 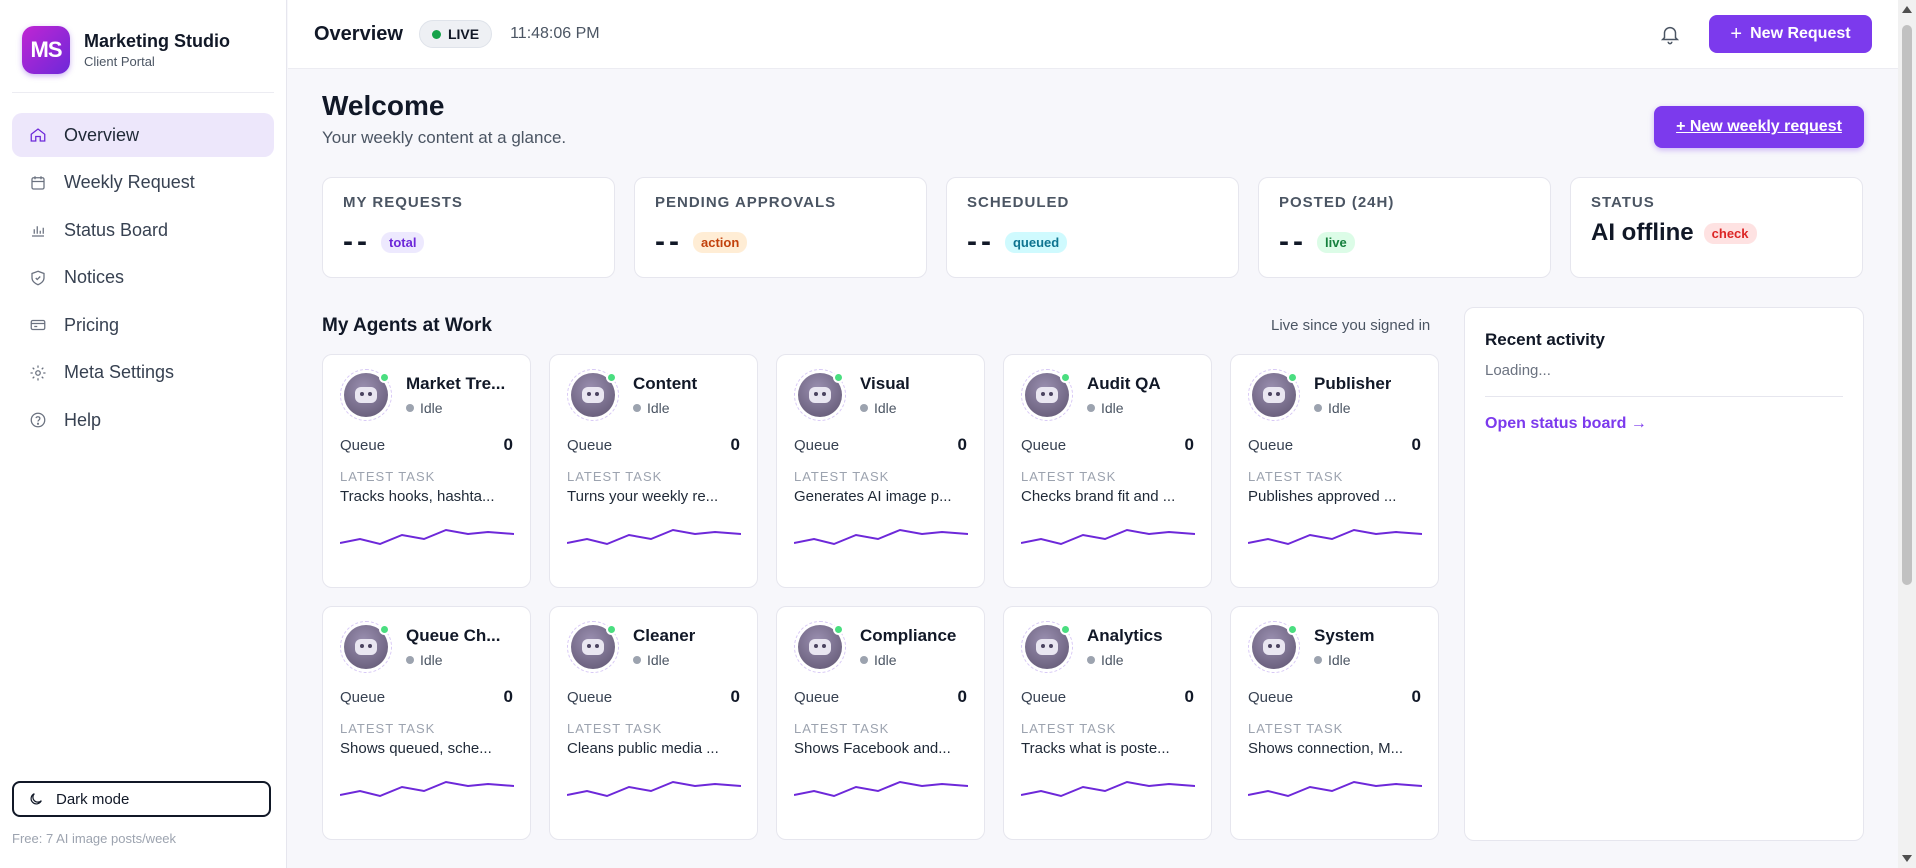 What do you see at coordinates (1907, 9) in the screenshot?
I see `scroll-up-icon` at bounding box center [1907, 9].